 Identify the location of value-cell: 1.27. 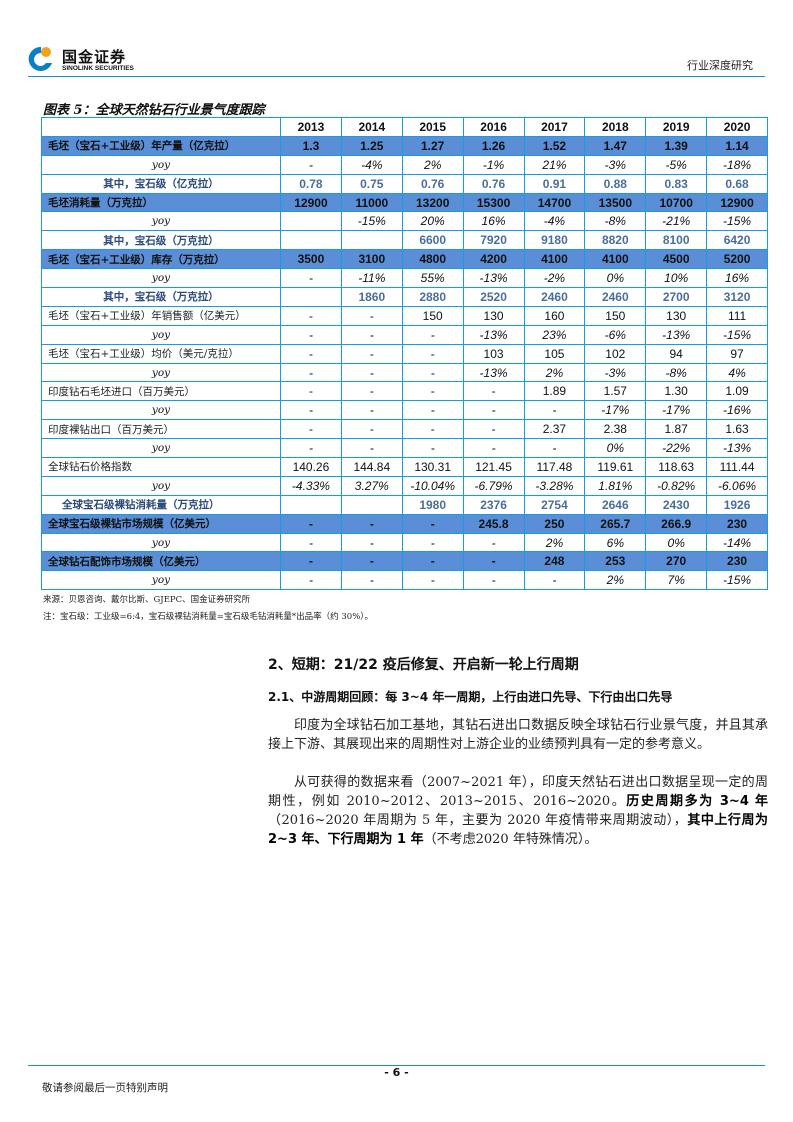
(432, 145).